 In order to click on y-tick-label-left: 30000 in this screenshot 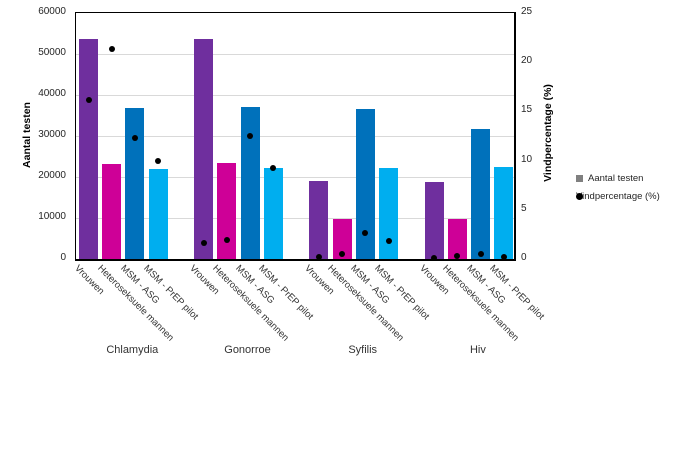, I will do `click(52, 134)`.